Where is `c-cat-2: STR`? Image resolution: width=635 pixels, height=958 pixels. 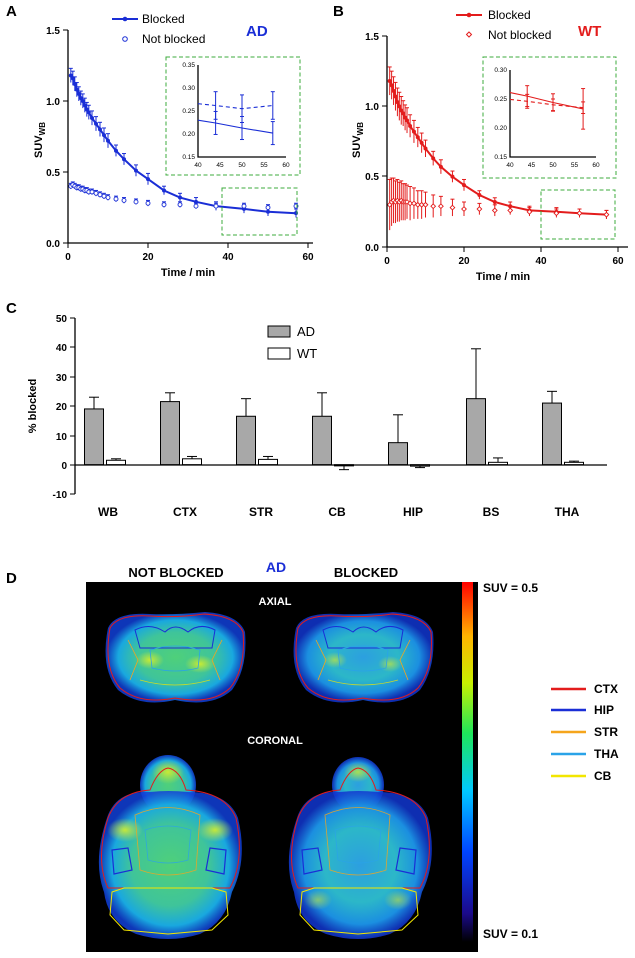 c-cat-2: STR is located at coordinates (261, 512).